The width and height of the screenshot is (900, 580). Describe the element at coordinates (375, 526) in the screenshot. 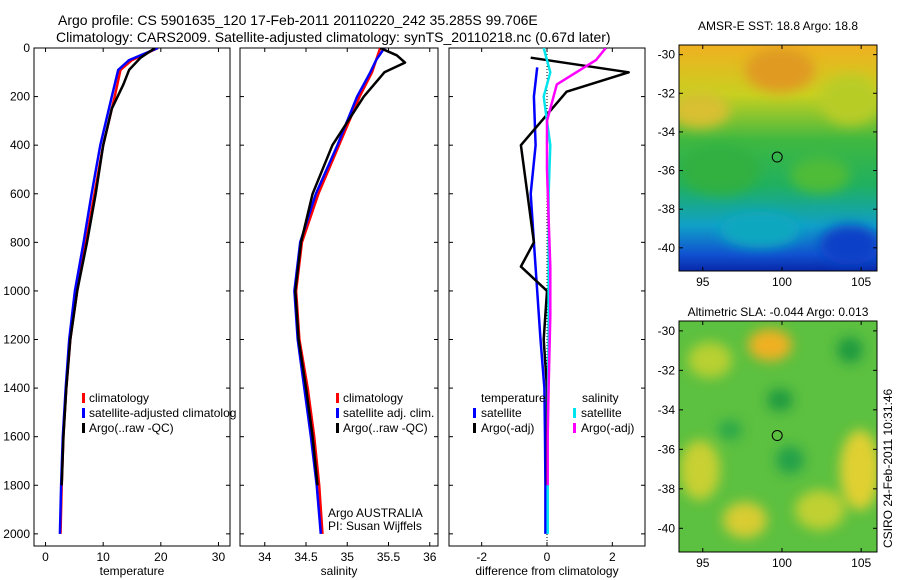

I see `salinity-annotation-line: PI: Susan Wijffels` at that location.